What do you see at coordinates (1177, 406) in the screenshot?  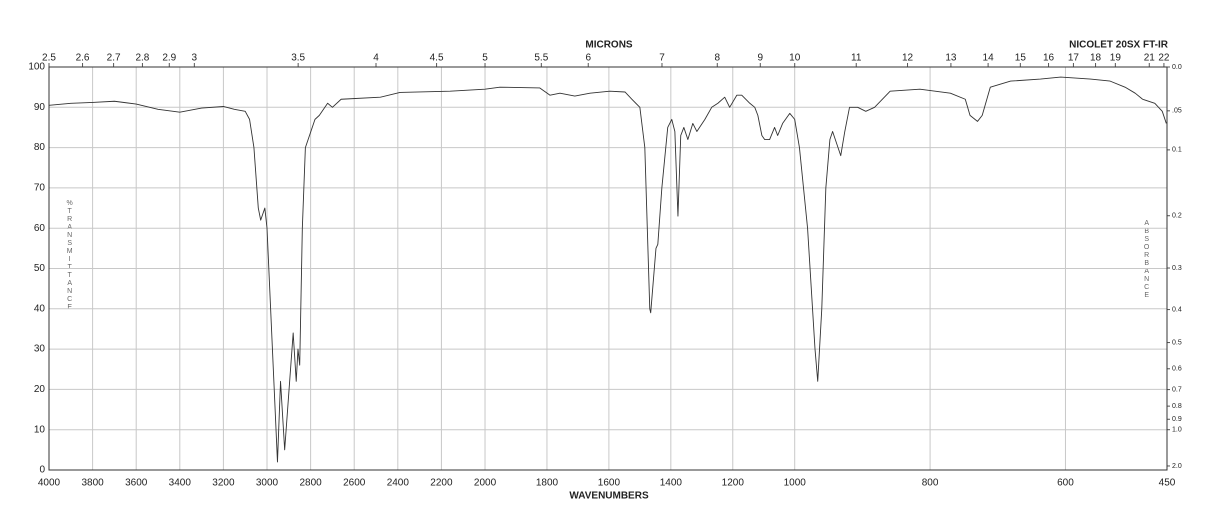 I see `y2-tick-label: 0.8` at bounding box center [1177, 406].